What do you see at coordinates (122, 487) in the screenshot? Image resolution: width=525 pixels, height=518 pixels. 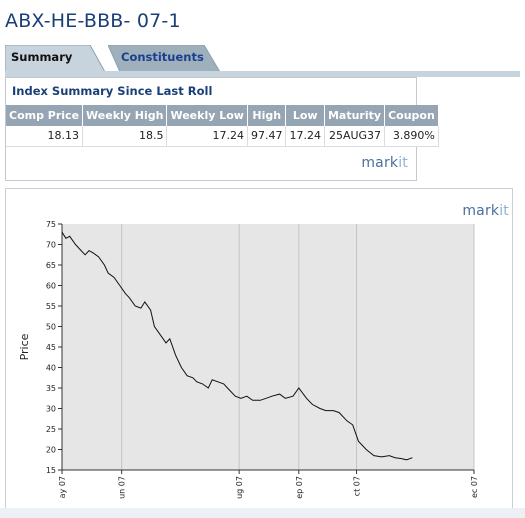 I see `x-tick-label: un 07` at bounding box center [122, 487].